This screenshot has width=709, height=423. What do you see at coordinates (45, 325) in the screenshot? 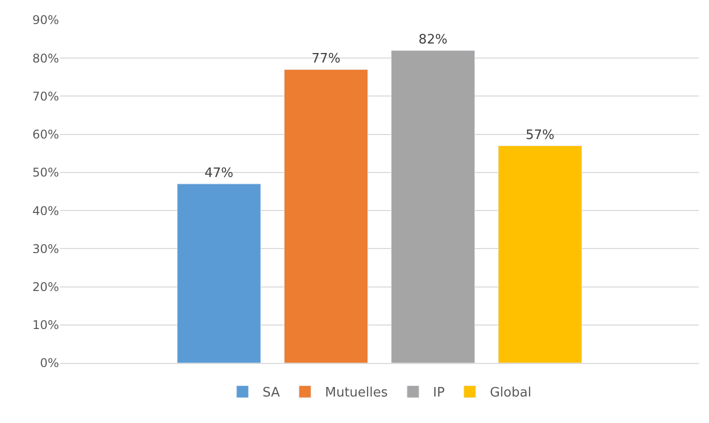
I see `y-tick-label: 10%` at bounding box center [45, 325].